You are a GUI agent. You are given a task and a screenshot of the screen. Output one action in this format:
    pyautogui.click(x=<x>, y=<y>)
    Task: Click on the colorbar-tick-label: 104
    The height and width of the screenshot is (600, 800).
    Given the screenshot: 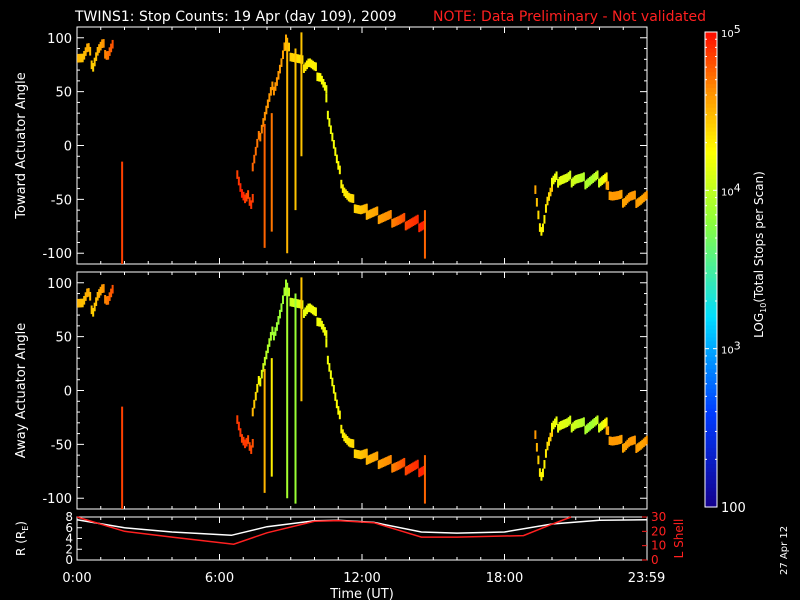 What is the action you would take?
    pyautogui.click(x=731, y=189)
    